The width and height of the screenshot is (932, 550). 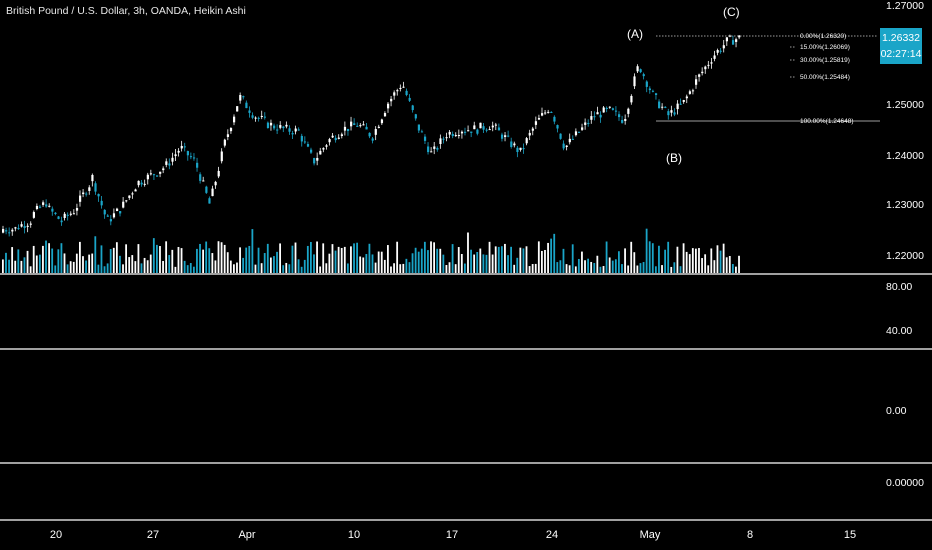 I want to click on price-tick: 1.27000, so click(x=905, y=6).